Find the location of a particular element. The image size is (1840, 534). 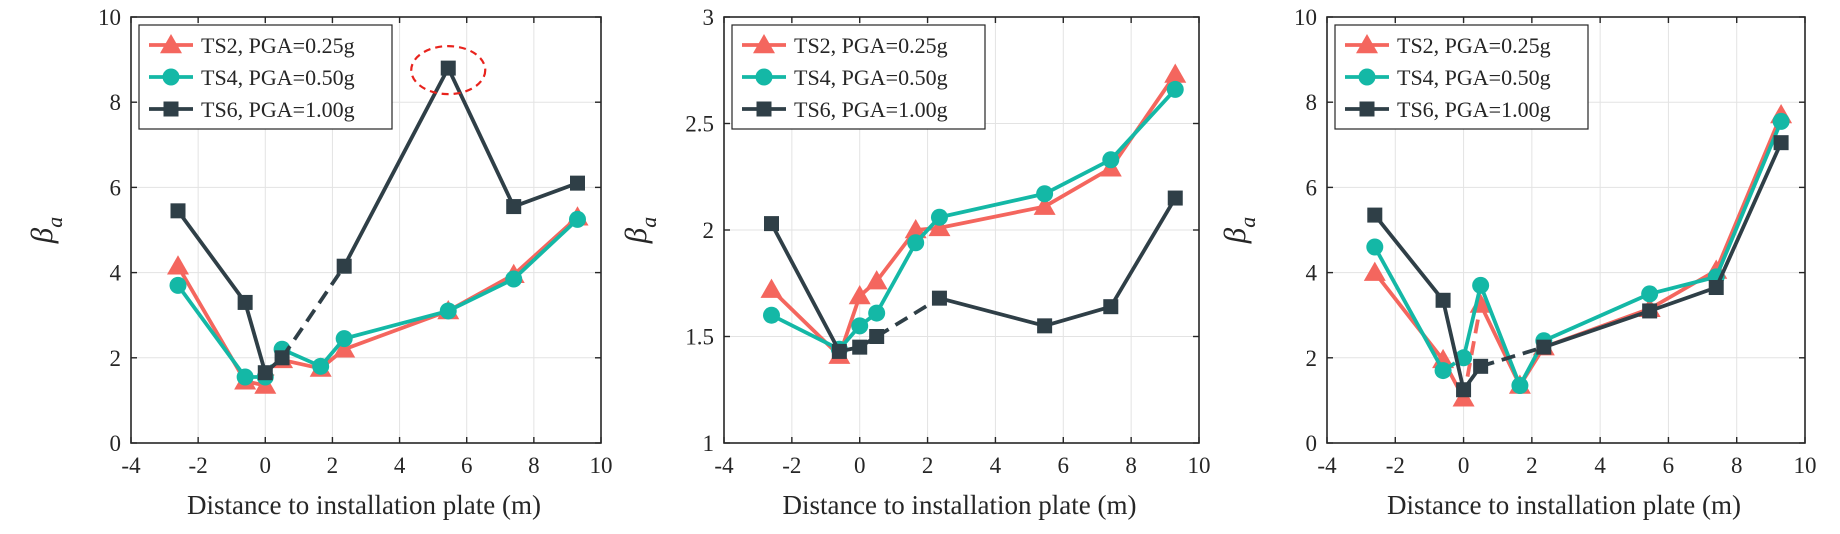

y-tick-label: 4 is located at coordinates (116, 273).